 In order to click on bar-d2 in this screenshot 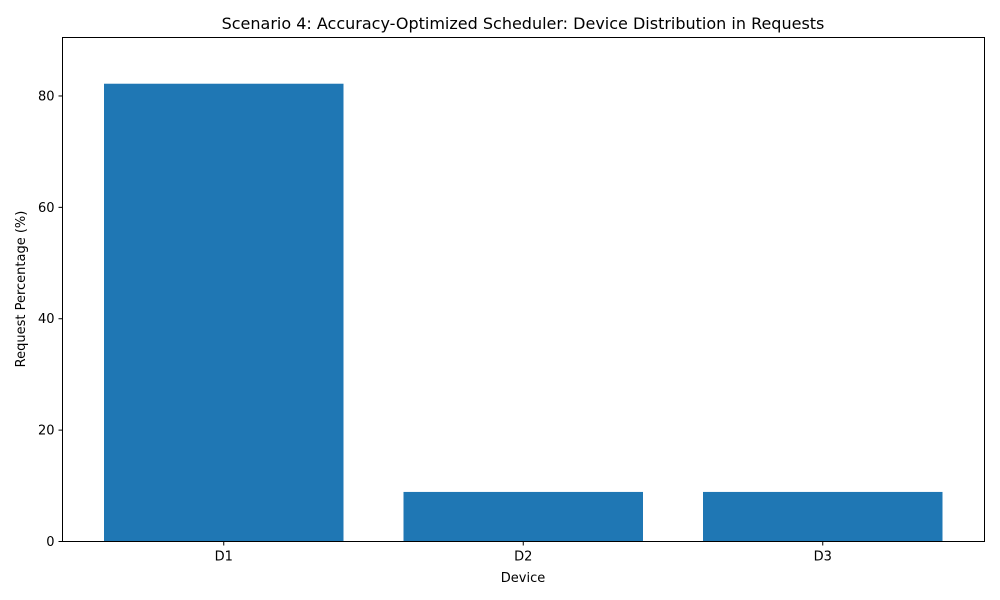, I will do `click(523, 516)`.